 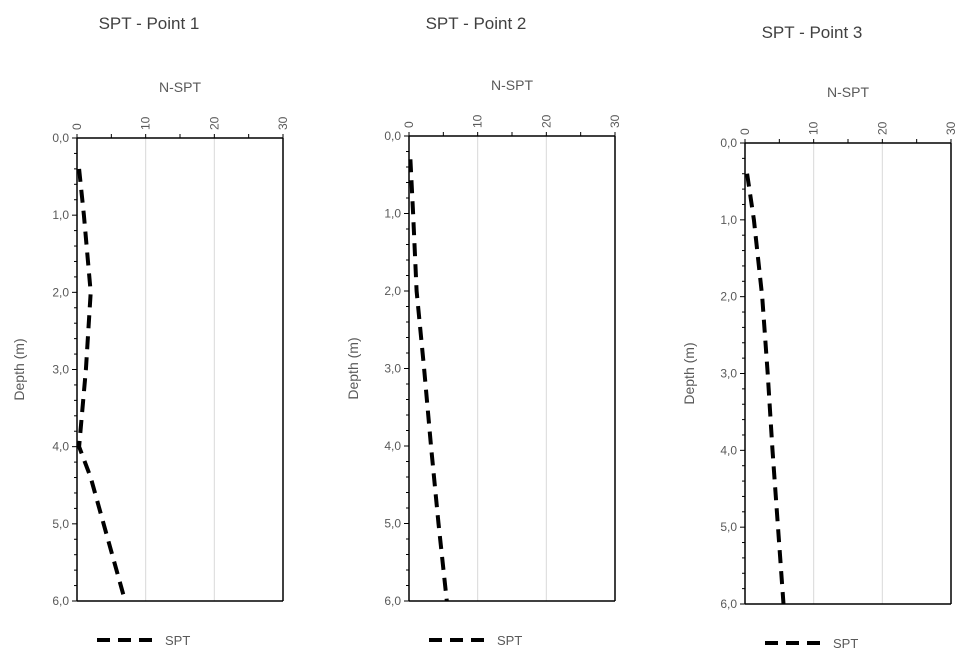 I want to click on chart-title: SPT - Point 2, so click(x=476, y=23).